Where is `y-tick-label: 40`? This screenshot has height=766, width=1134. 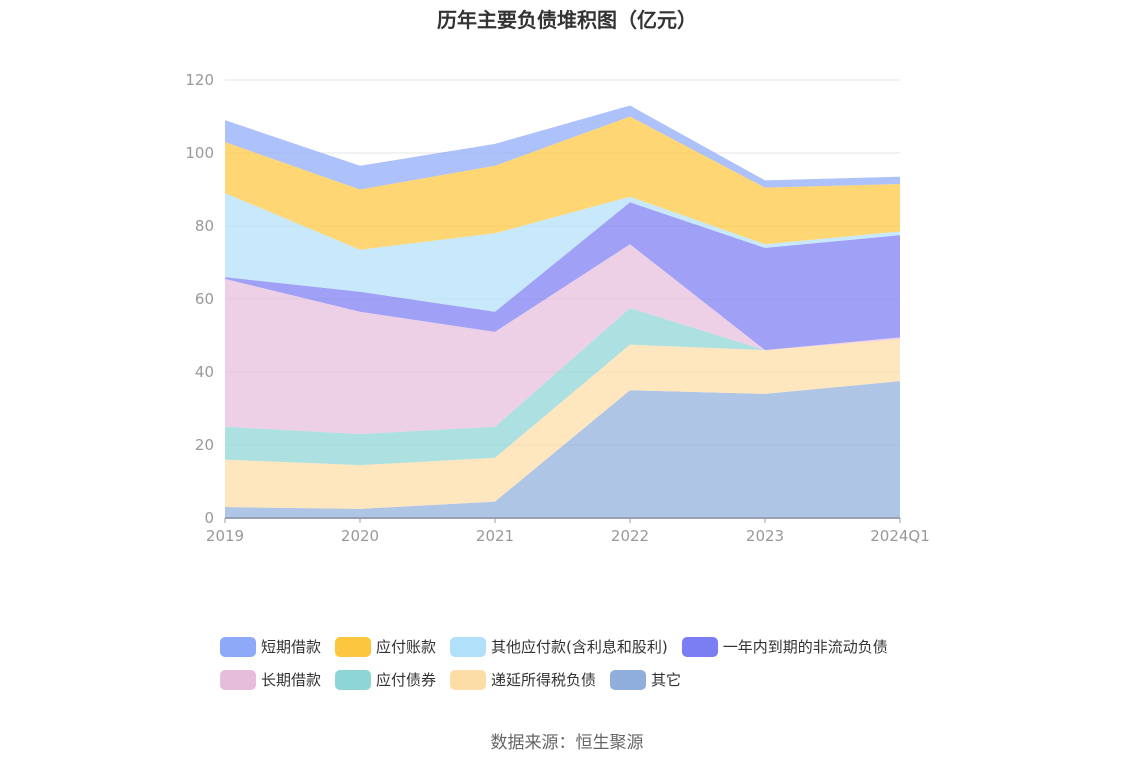
y-tick-label: 40 is located at coordinates (204, 372).